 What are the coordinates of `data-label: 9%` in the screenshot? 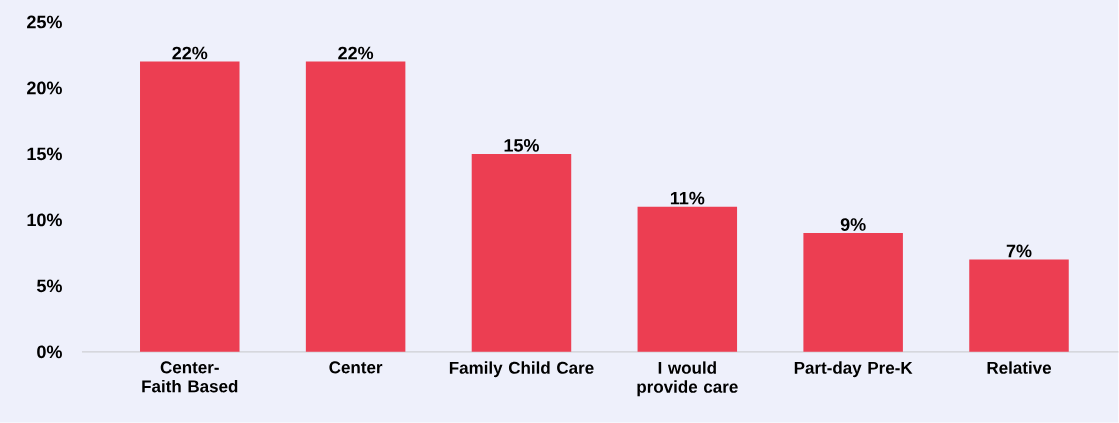 It's located at (853, 224).